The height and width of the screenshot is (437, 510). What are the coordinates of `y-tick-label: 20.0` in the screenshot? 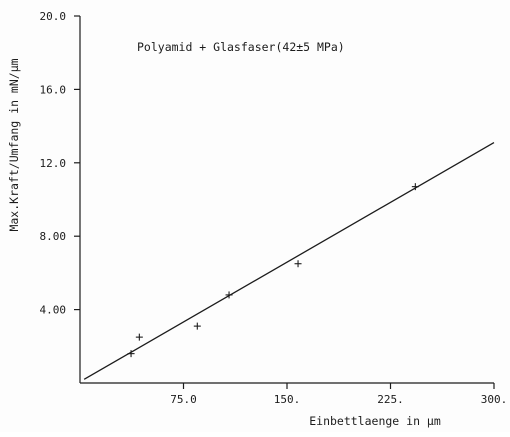 It's located at (53, 16).